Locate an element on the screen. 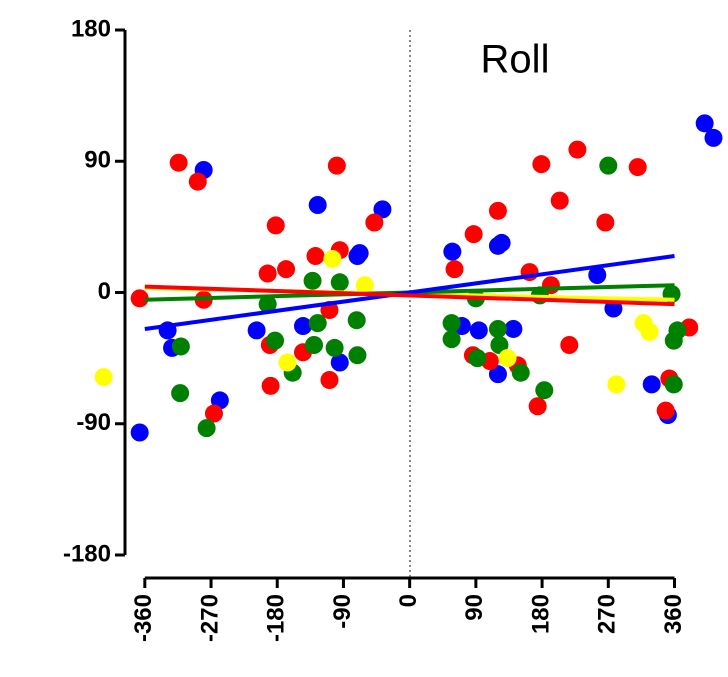  y-tick-label: 180 is located at coordinates (91, 28).